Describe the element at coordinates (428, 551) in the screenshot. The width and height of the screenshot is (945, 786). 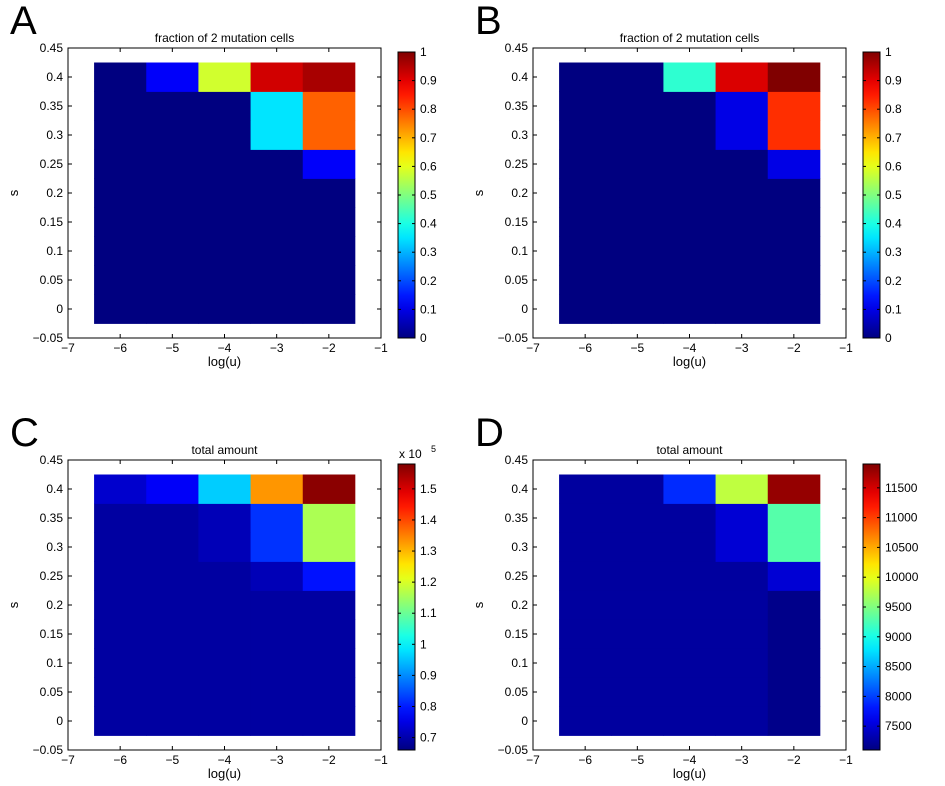
I see `colorbar-tick-label: 1.3` at that location.